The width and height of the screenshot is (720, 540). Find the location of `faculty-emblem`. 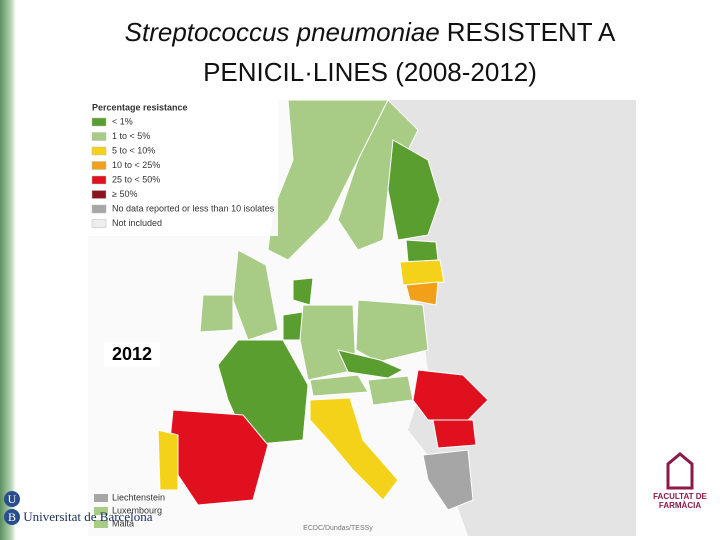

faculty-emblem is located at coordinates (680, 471).